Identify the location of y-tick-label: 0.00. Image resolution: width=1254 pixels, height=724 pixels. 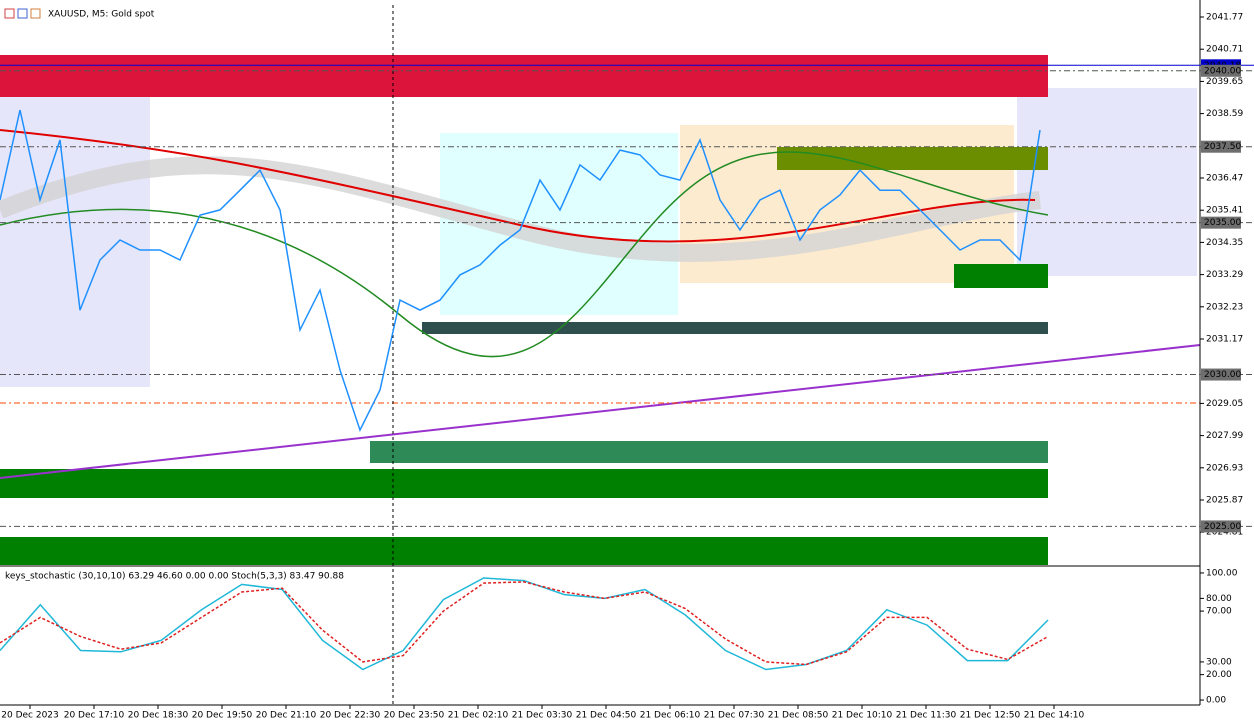
(1216, 701).